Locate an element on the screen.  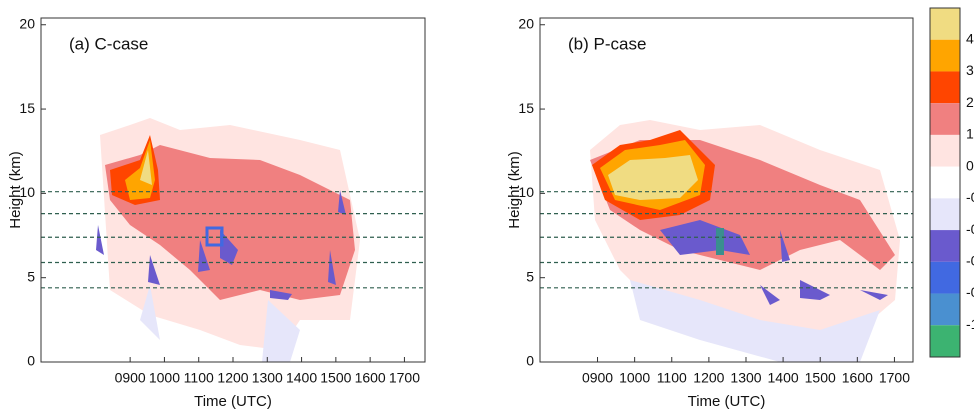
panel-title: (b) P-case is located at coordinates (607, 43).